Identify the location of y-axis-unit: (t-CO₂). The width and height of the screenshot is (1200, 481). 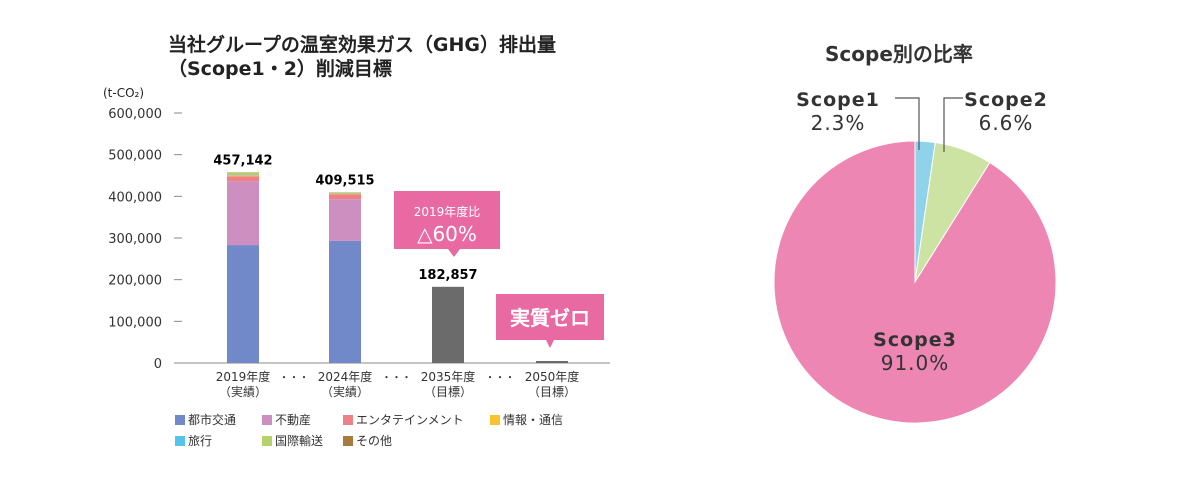
(124, 93).